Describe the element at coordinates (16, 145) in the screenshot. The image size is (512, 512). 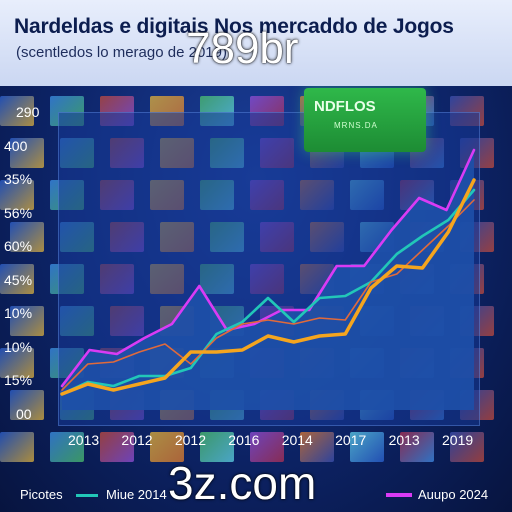
I see `y-tick-label: 400` at that location.